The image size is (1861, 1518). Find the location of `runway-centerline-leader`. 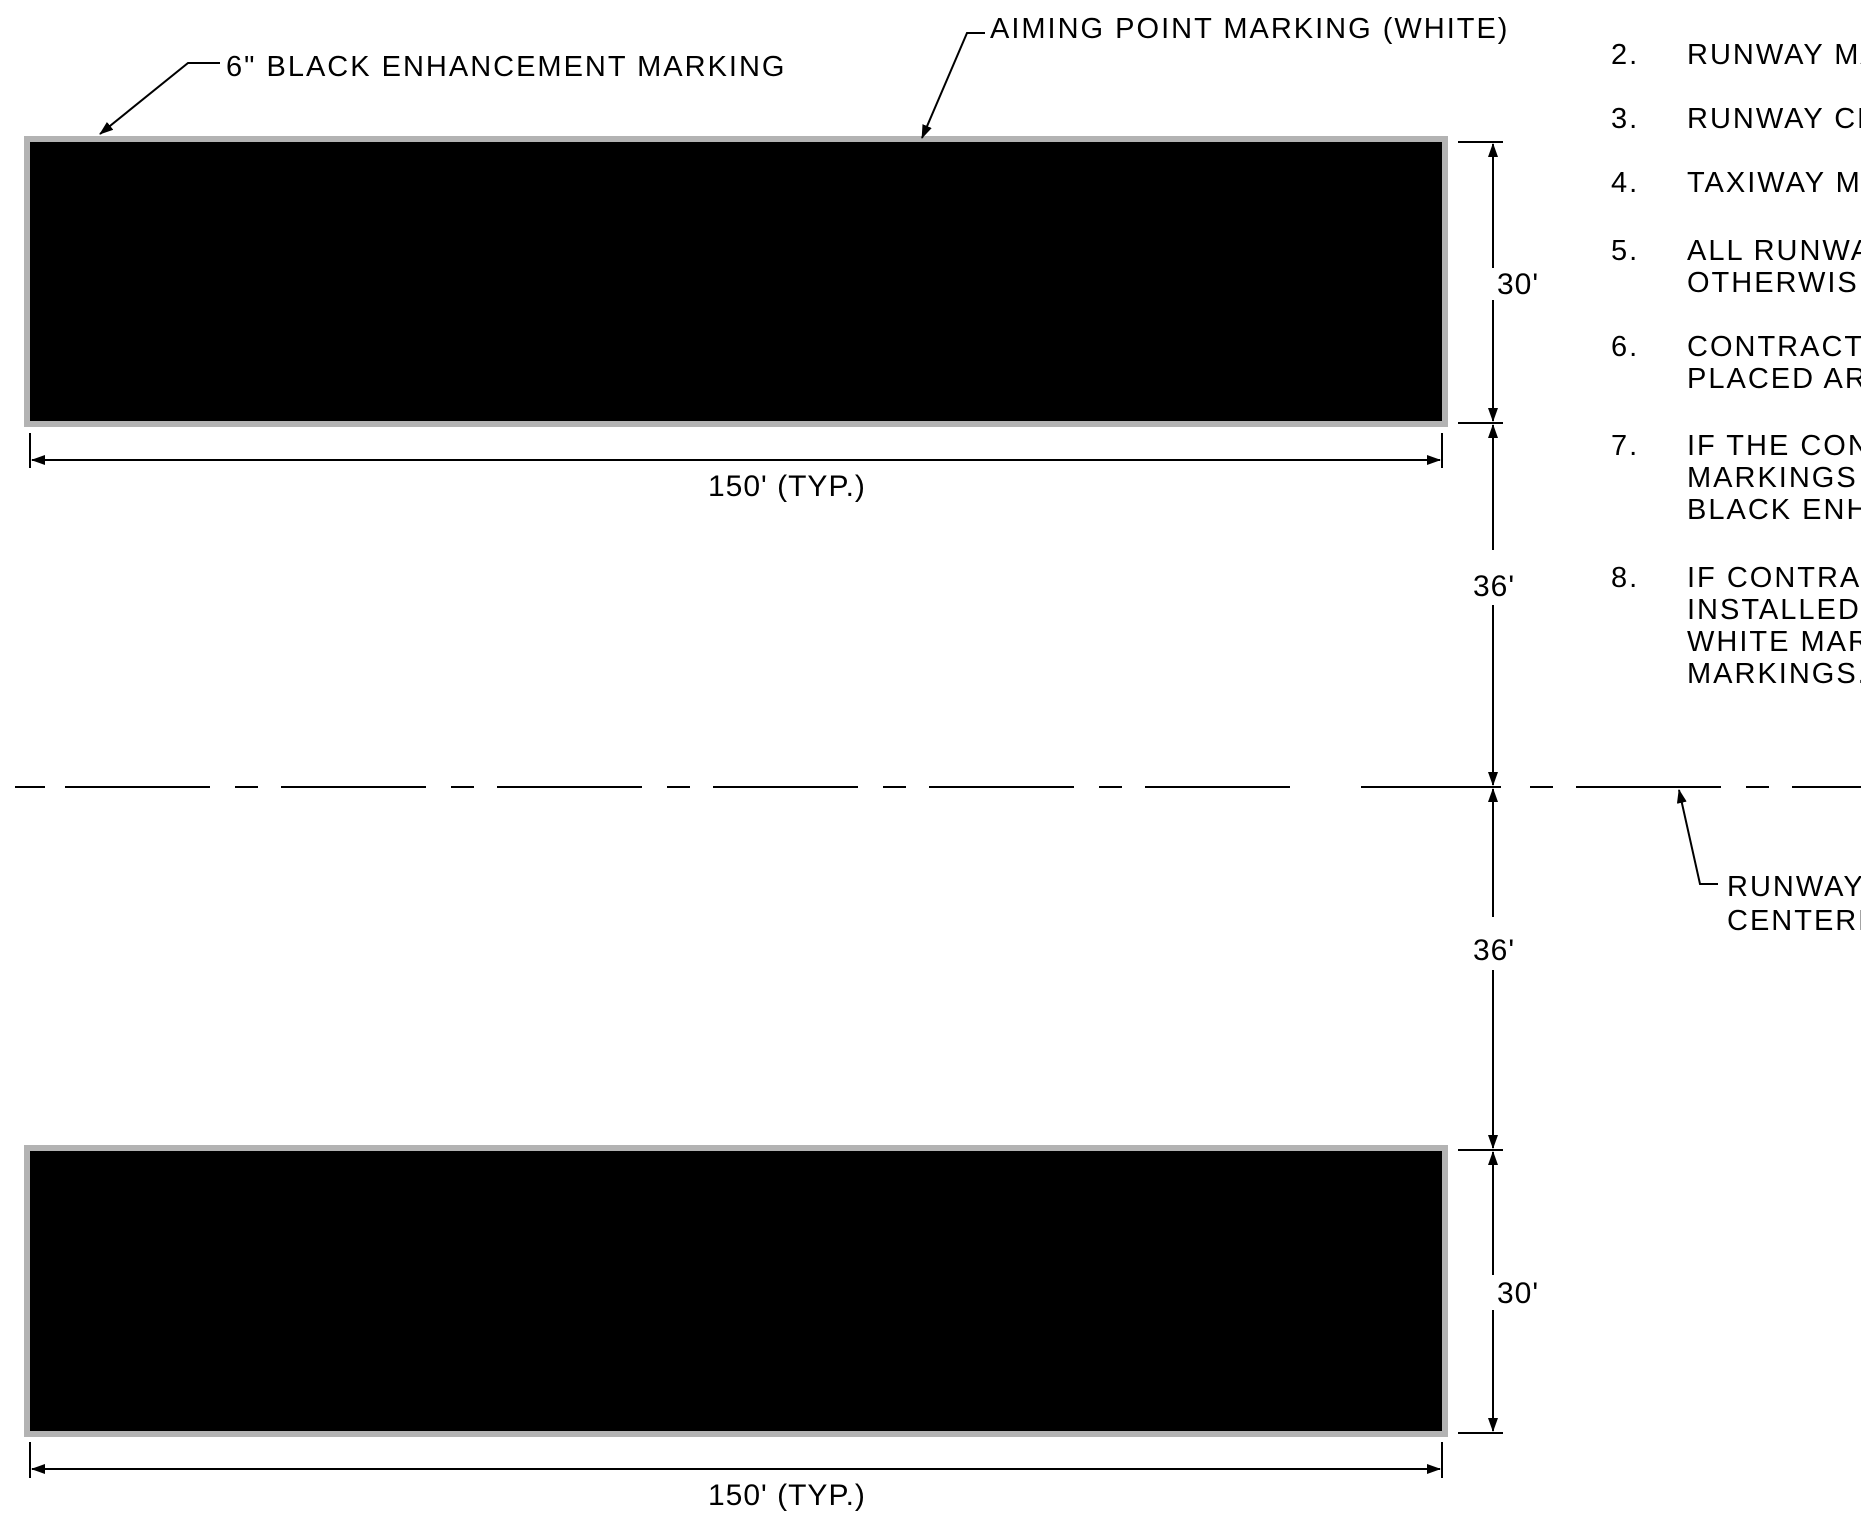

runway-centerline-leader is located at coordinates (1697, 837).